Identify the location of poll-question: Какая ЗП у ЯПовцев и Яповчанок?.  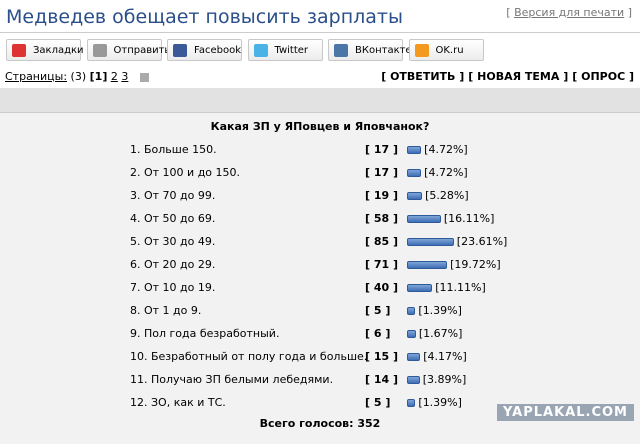
(320, 126).